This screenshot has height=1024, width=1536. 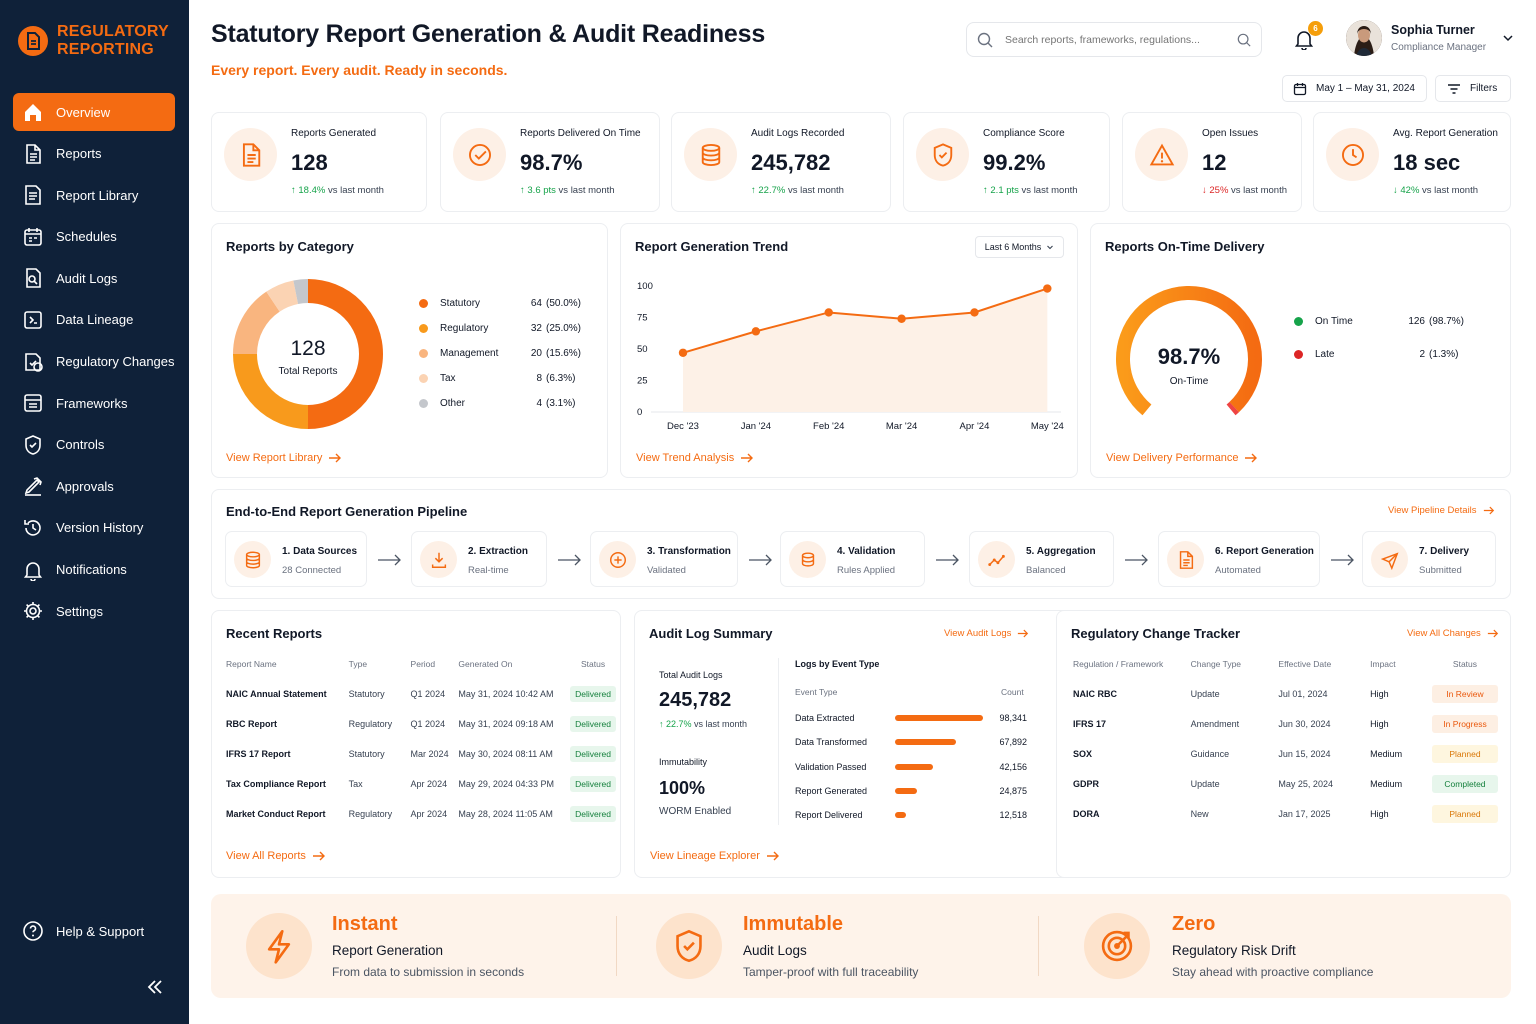 I want to click on sidebar-item-approvals: Approvals, so click(x=94, y=486).